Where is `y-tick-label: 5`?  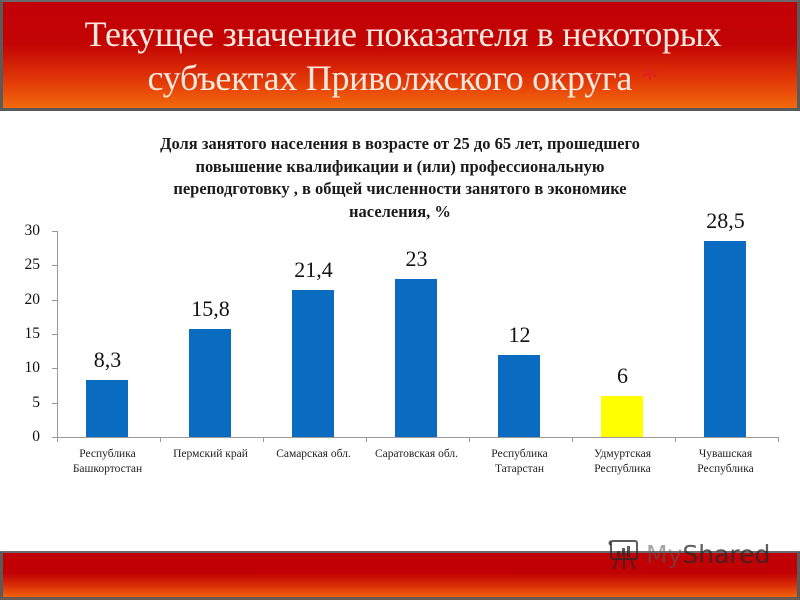 y-tick-label: 5 is located at coordinates (36, 402).